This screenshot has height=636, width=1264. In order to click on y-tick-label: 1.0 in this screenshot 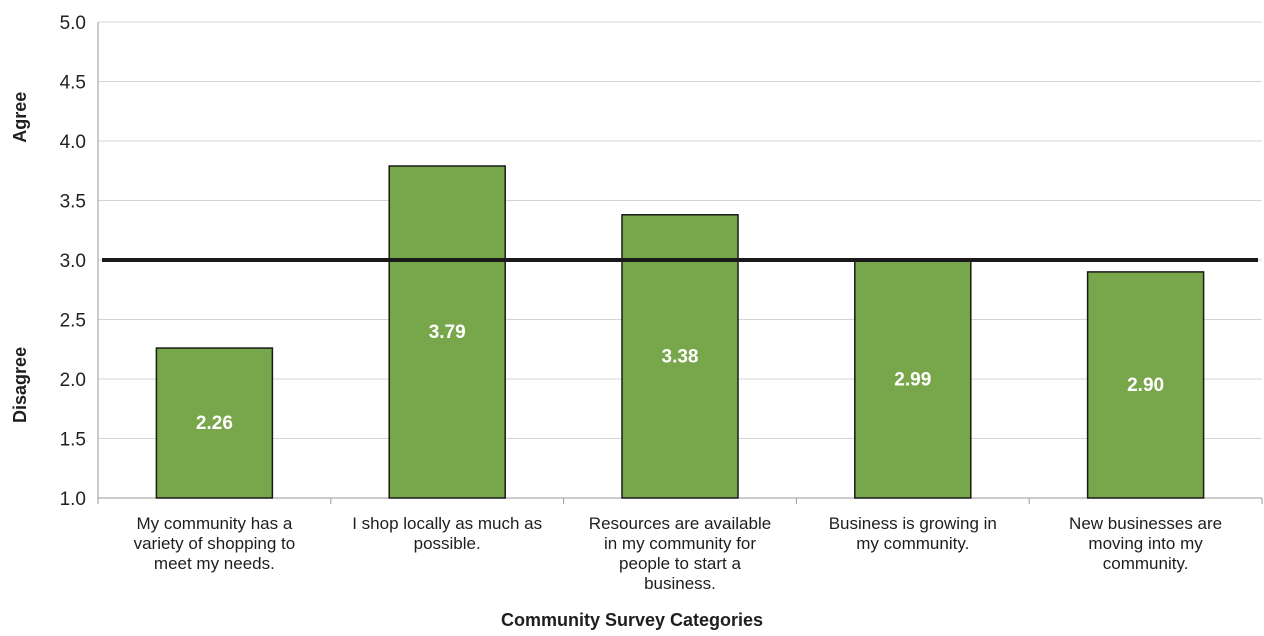, I will do `click(73, 499)`.